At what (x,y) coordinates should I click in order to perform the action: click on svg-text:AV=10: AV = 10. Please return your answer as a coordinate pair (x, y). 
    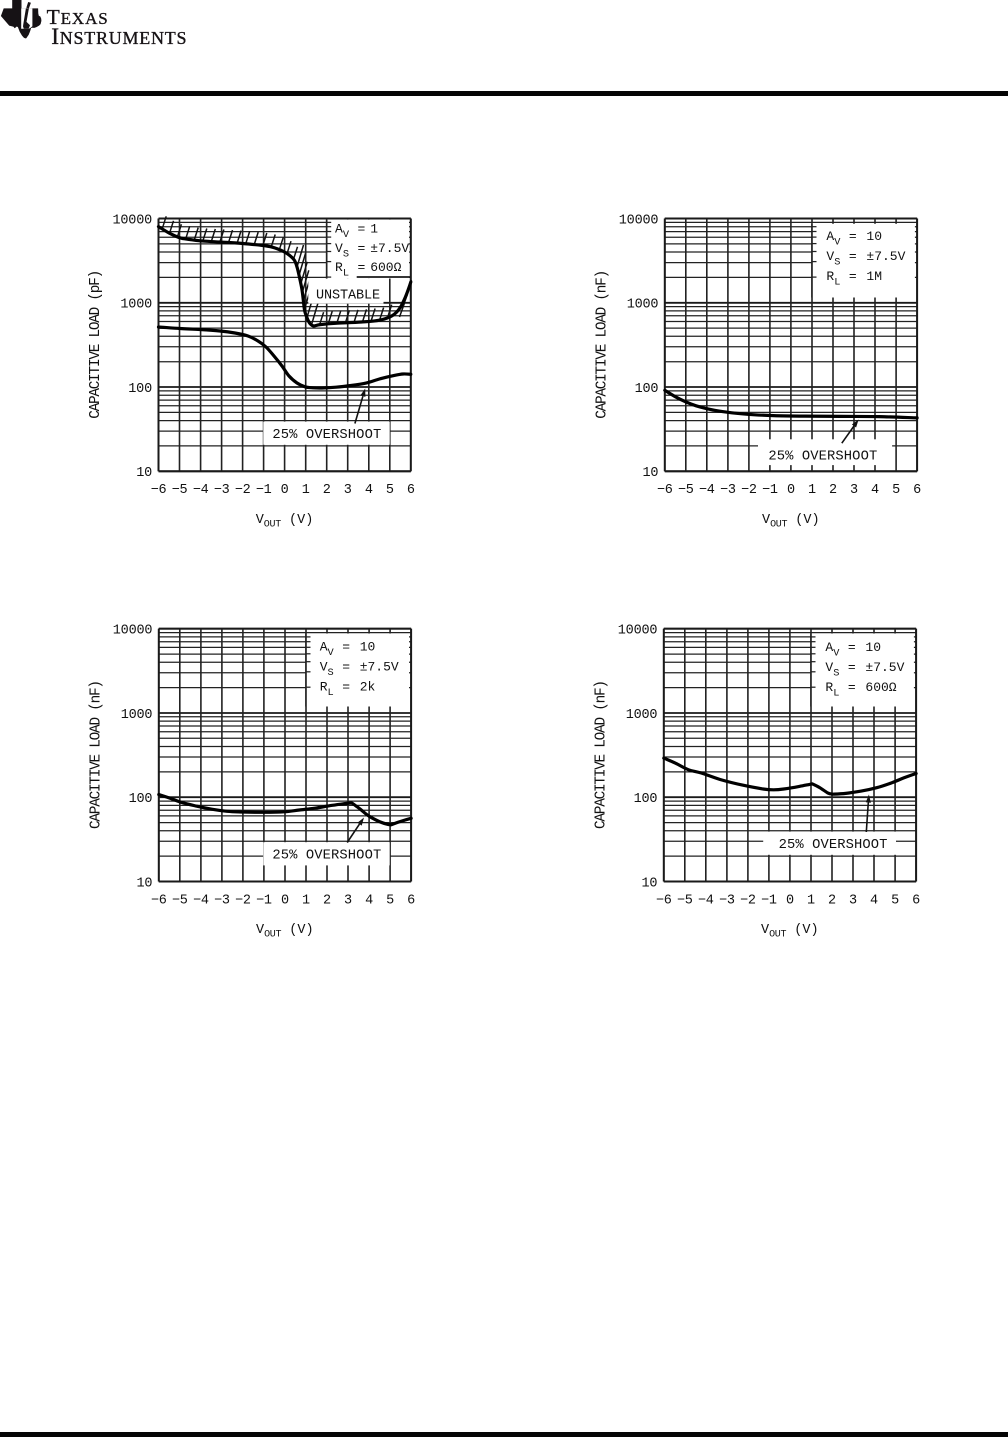
    Looking at the image, I should click on (853, 650).